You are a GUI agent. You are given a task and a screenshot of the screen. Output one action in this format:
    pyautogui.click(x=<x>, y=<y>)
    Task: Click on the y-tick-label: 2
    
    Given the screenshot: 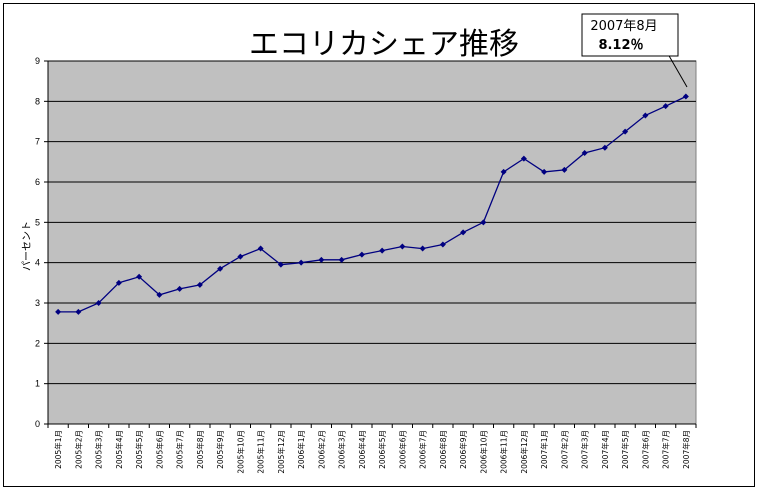 What is the action you would take?
    pyautogui.click(x=37, y=343)
    